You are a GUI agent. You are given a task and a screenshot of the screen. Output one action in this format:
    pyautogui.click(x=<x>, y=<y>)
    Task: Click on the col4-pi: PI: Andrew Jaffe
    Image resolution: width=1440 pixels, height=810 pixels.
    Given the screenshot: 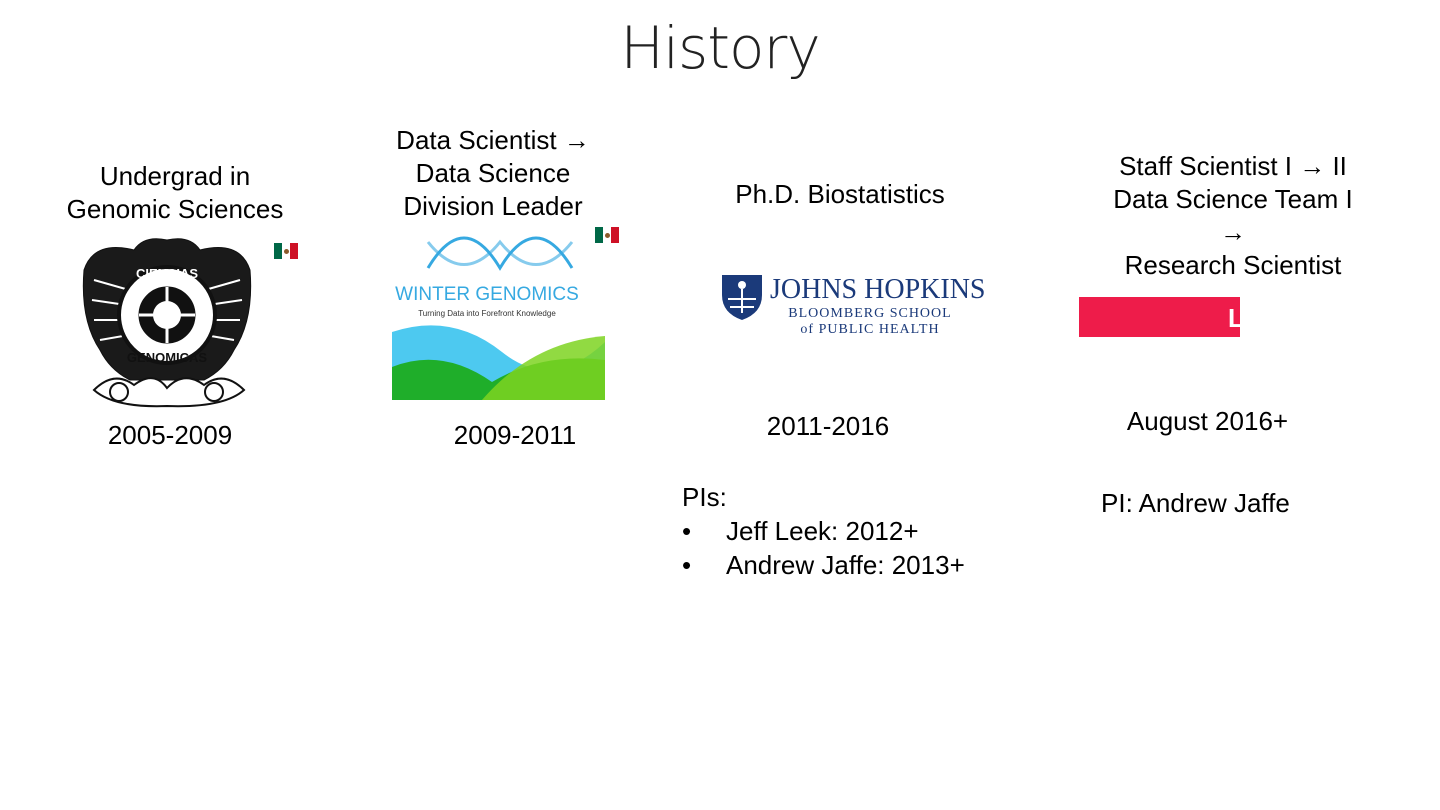 What is the action you would take?
    pyautogui.click(x=1195, y=503)
    